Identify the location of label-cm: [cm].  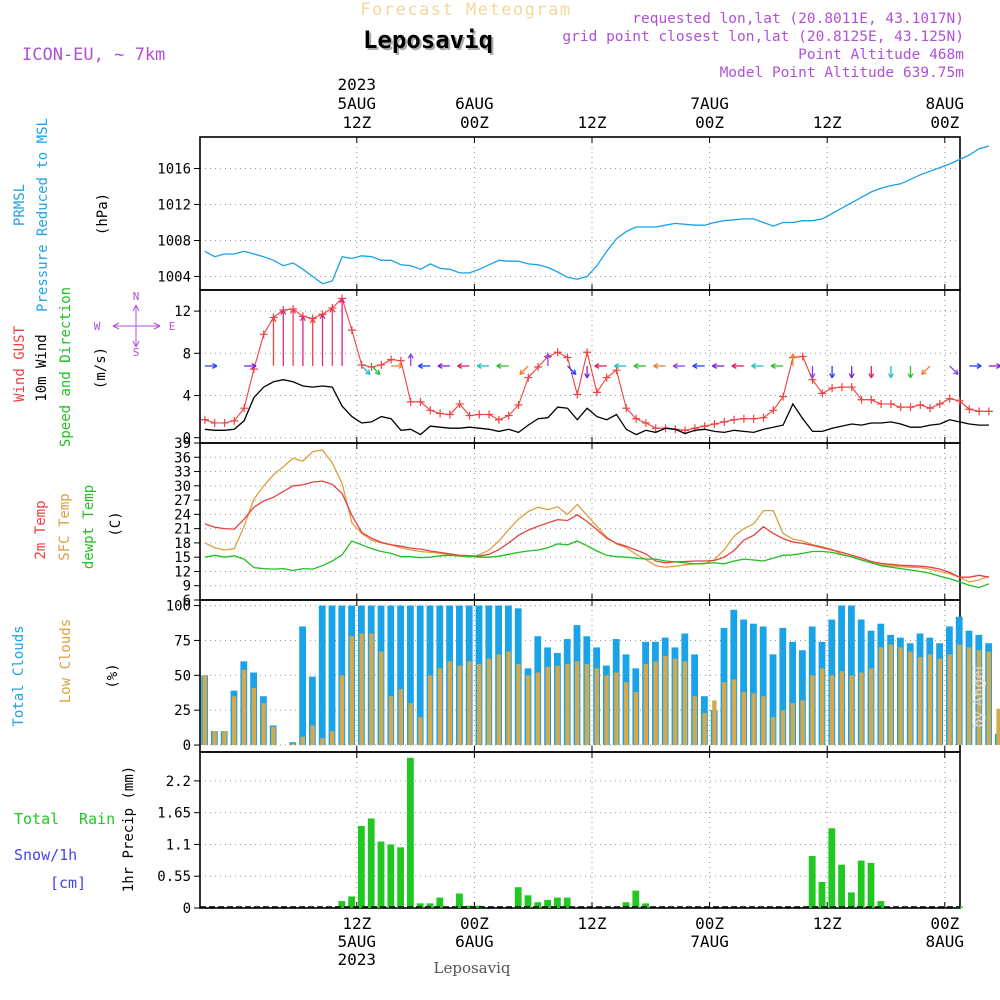
(68, 883).